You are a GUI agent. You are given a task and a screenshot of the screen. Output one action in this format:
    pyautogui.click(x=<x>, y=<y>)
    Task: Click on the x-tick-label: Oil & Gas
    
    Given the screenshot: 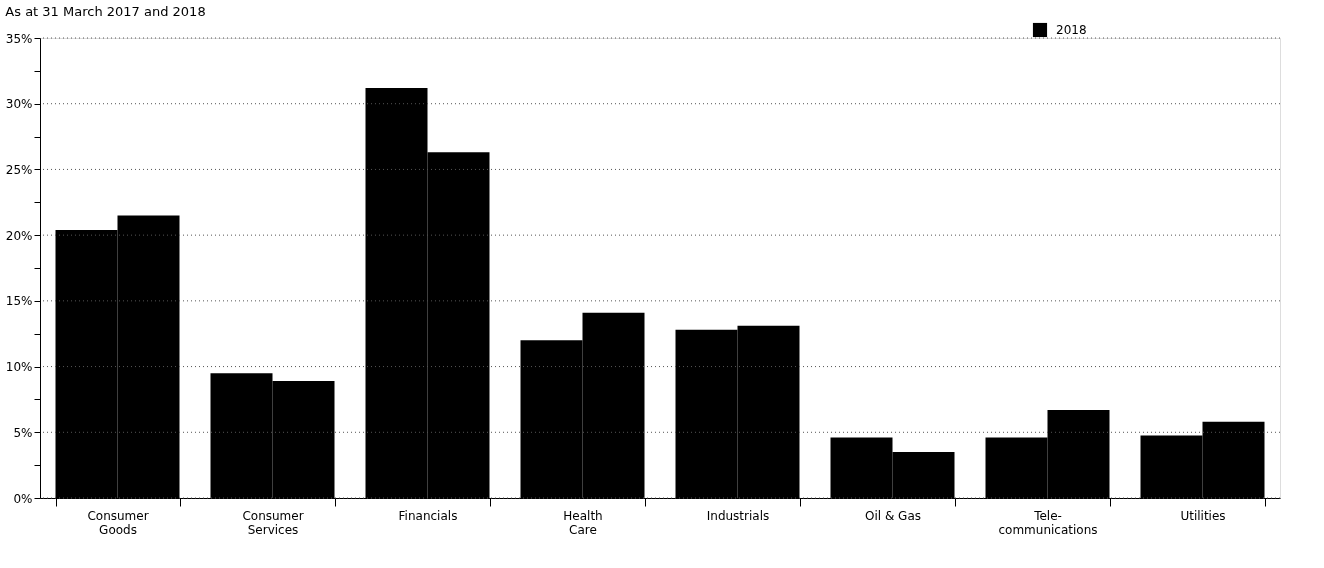 What is the action you would take?
    pyautogui.click(x=893, y=515)
    